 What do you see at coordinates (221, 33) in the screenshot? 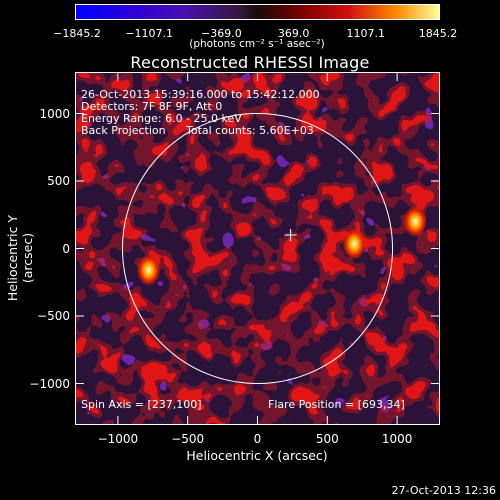
I see `colorbar-tick-label: −369.0` at bounding box center [221, 33].